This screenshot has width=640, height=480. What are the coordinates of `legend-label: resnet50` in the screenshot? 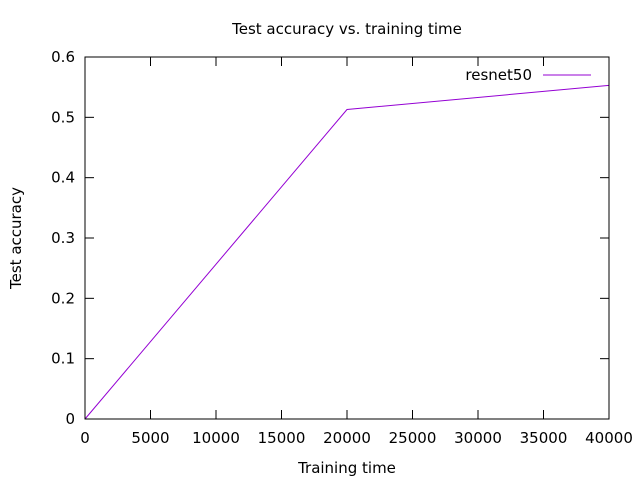 It's located at (498, 75).